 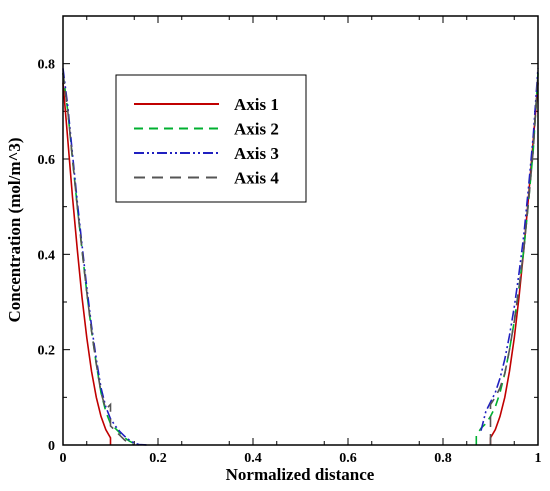 I want to click on legend-box, so click(x=211, y=138).